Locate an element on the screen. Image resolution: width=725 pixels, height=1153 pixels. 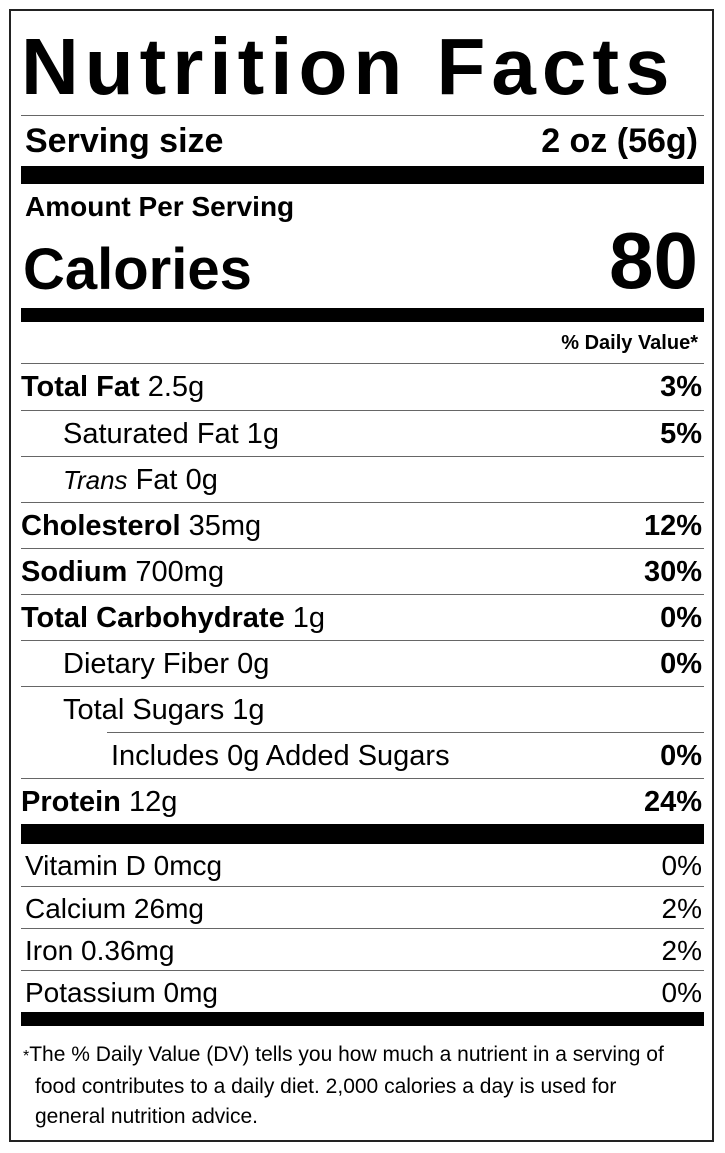
nutrient-text: Cholesterol 35mg is located at coordinates (141, 525).